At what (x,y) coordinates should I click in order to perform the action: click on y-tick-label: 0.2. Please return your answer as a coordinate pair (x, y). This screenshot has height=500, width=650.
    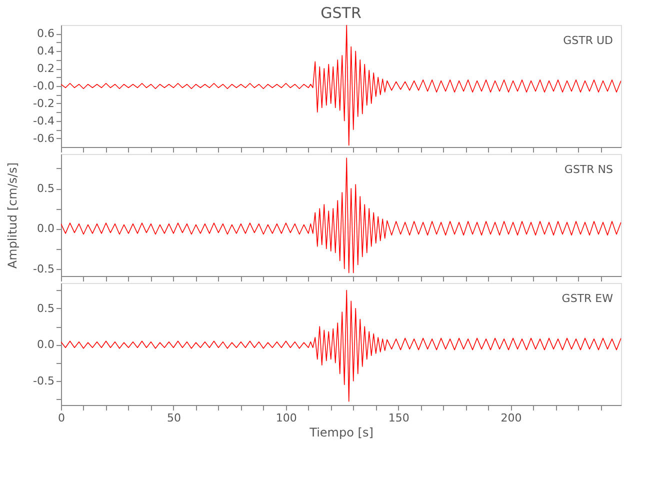
    Looking at the image, I should click on (45, 69).